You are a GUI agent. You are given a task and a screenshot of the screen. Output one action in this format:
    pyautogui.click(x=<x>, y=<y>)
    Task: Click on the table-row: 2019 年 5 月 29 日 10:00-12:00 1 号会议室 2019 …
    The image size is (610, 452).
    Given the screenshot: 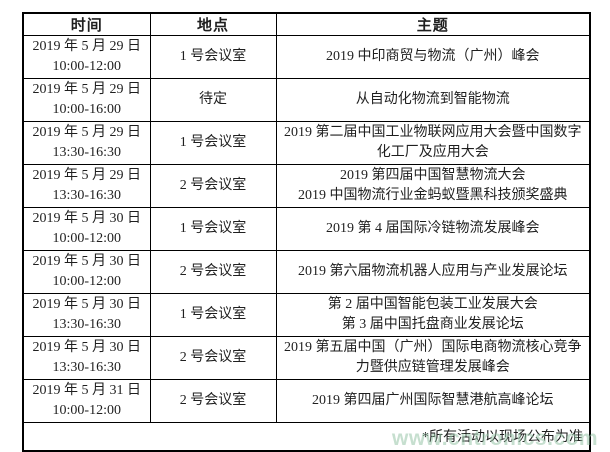 What is the action you would take?
    pyautogui.click(x=306, y=57)
    